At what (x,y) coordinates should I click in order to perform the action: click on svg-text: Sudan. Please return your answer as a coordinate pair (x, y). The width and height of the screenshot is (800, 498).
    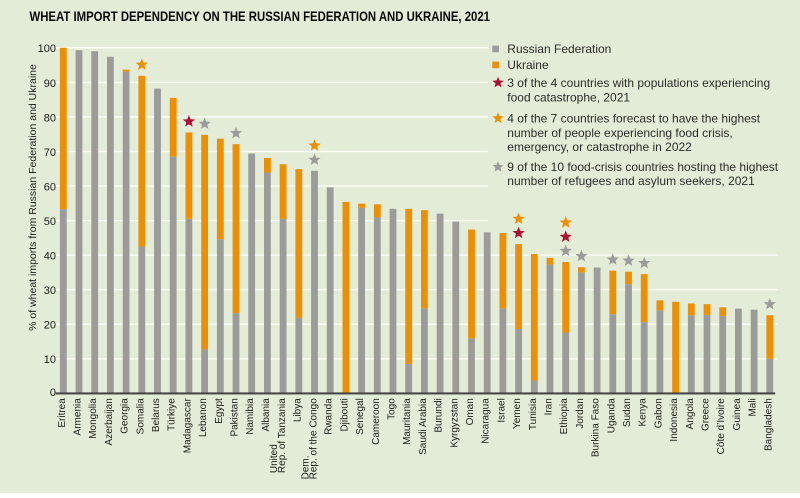
    Looking at the image, I should click on (627, 412).